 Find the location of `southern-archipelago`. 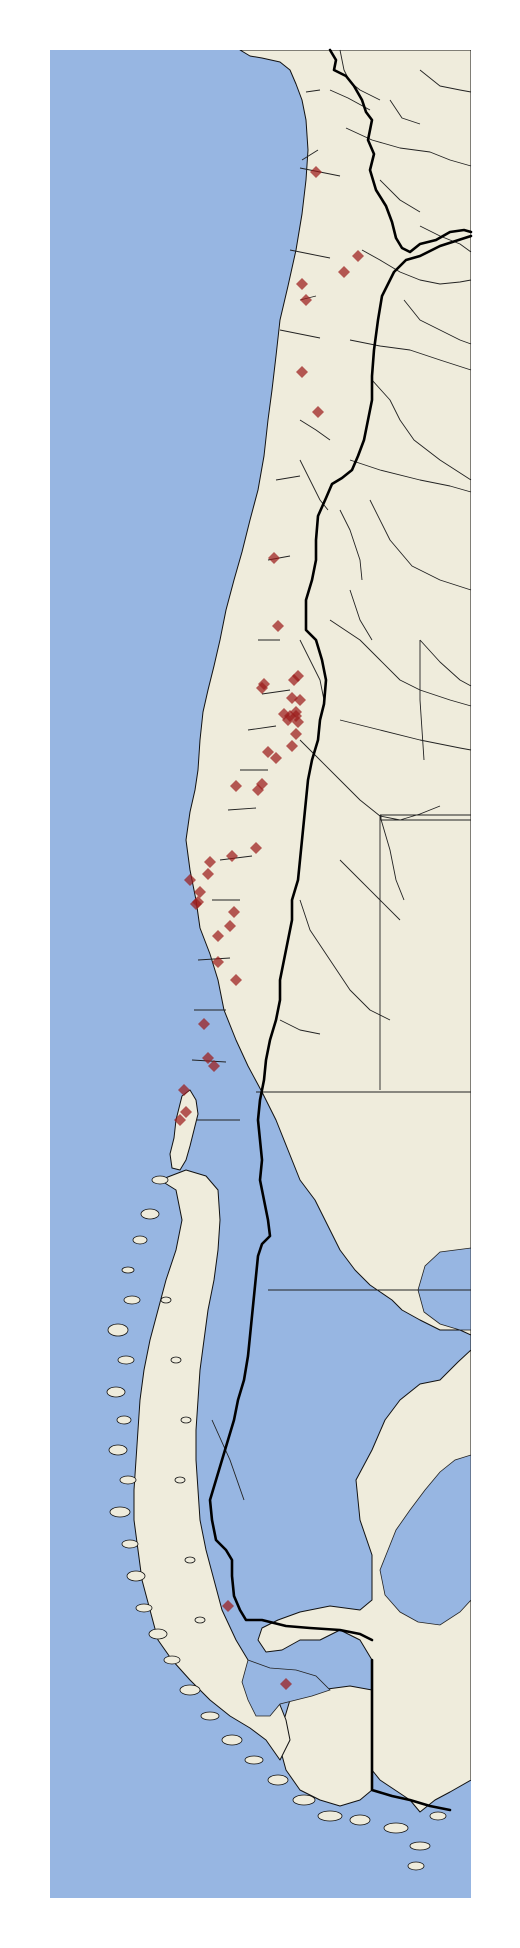

southern-archipelago is located at coordinates (212, 1465).